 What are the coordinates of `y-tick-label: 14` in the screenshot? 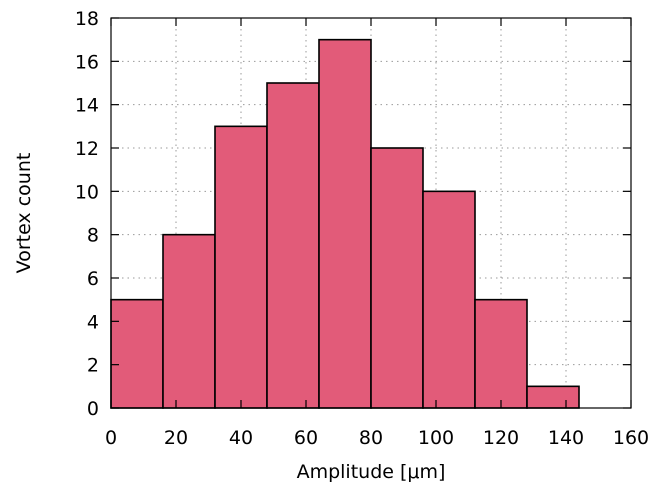 It's located at (87, 106).